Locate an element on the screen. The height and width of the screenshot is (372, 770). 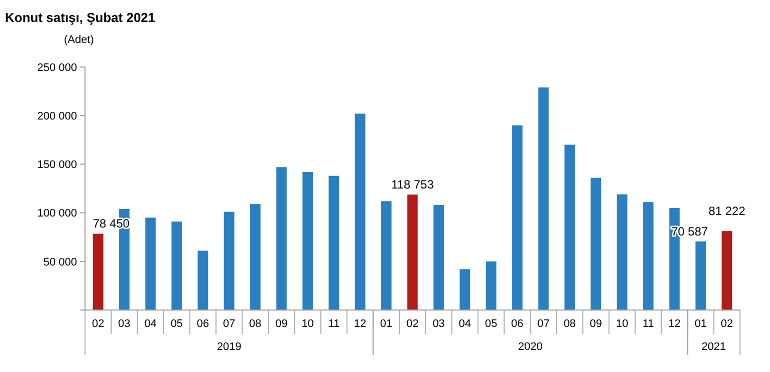
text: 2021 is located at coordinates (714, 347).